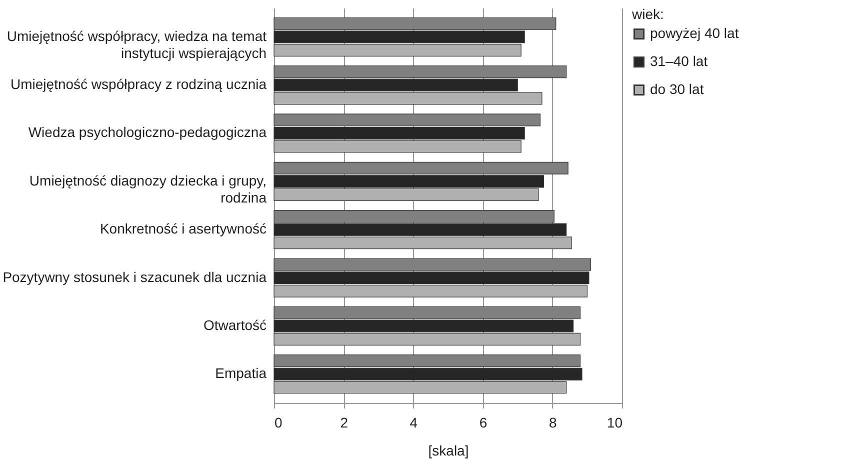 The height and width of the screenshot is (468, 864). Describe the element at coordinates (241, 373) in the screenshot. I see `y-tick-label: Empatia` at that location.